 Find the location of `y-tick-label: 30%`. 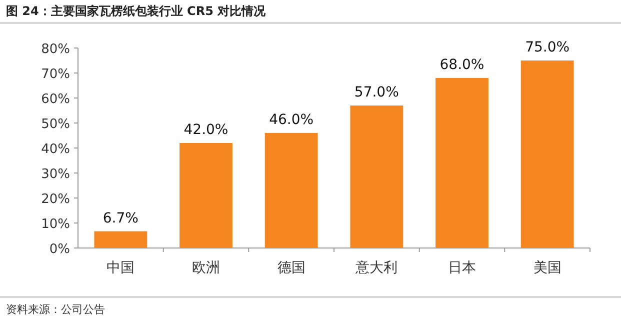

y-tick-label: 30% is located at coordinates (55, 174).